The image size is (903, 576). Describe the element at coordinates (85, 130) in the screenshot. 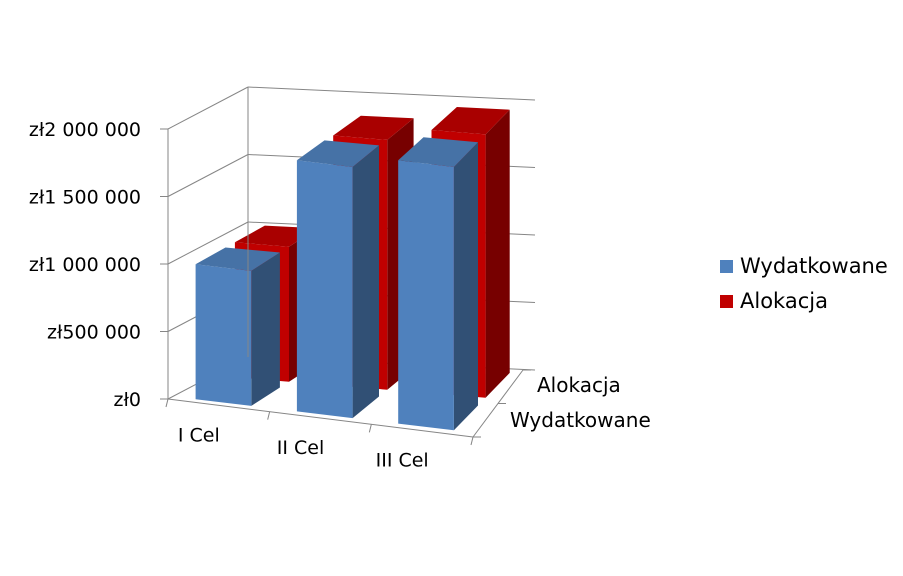

I see `y-tick-label: zł2 000 000` at that location.